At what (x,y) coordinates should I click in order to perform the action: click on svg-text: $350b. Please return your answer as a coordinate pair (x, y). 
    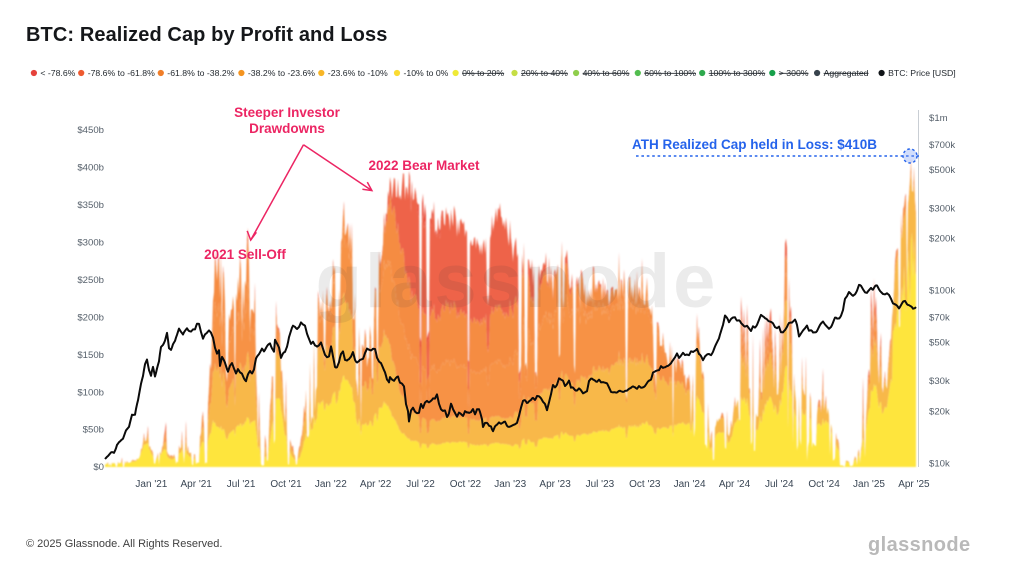
    Looking at the image, I should click on (90, 205).